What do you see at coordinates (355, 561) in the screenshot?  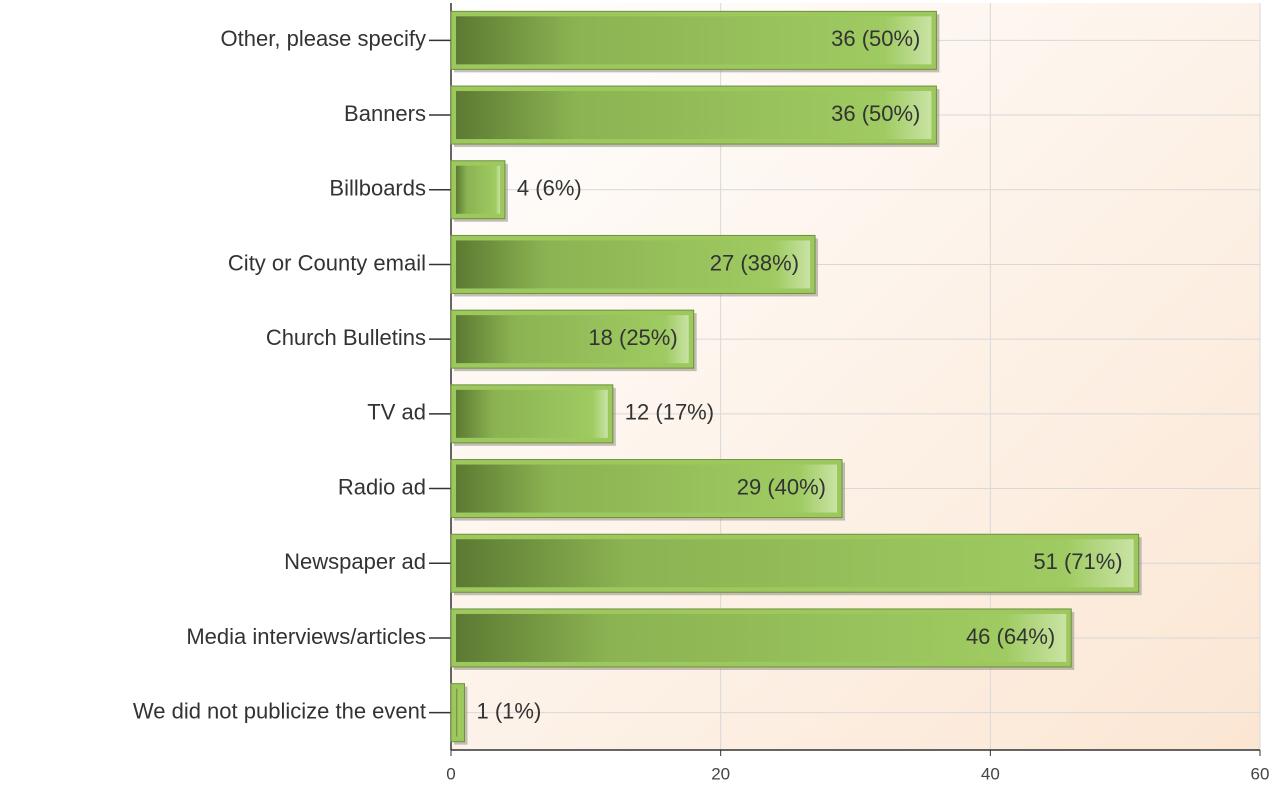 I see `y-tick-label: Newspaper ad` at bounding box center [355, 561].